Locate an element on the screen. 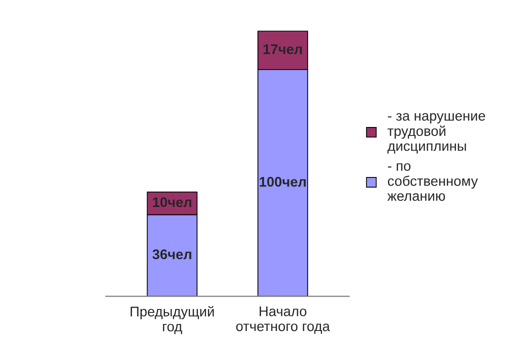  legend-label: - за нарушение трудовой дисциплины is located at coordinates (436, 133).